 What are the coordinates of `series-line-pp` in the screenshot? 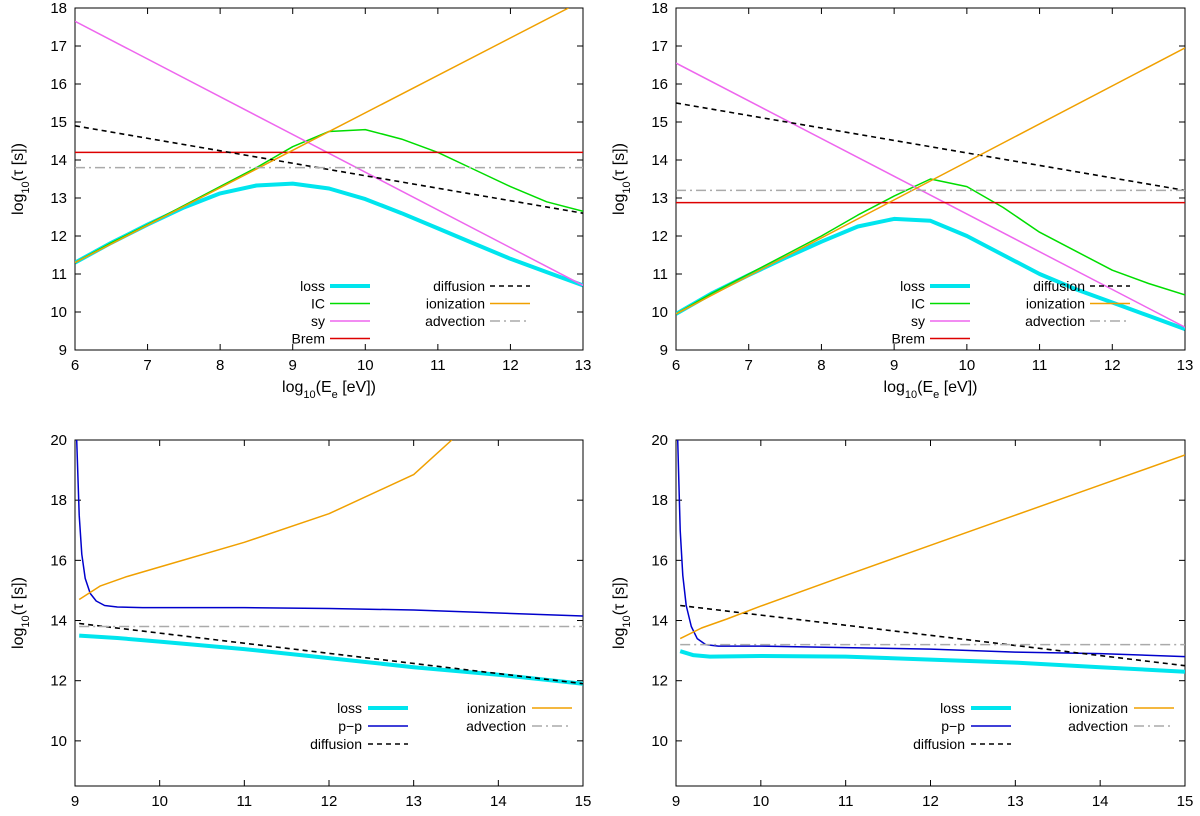 It's located at (930, 549).